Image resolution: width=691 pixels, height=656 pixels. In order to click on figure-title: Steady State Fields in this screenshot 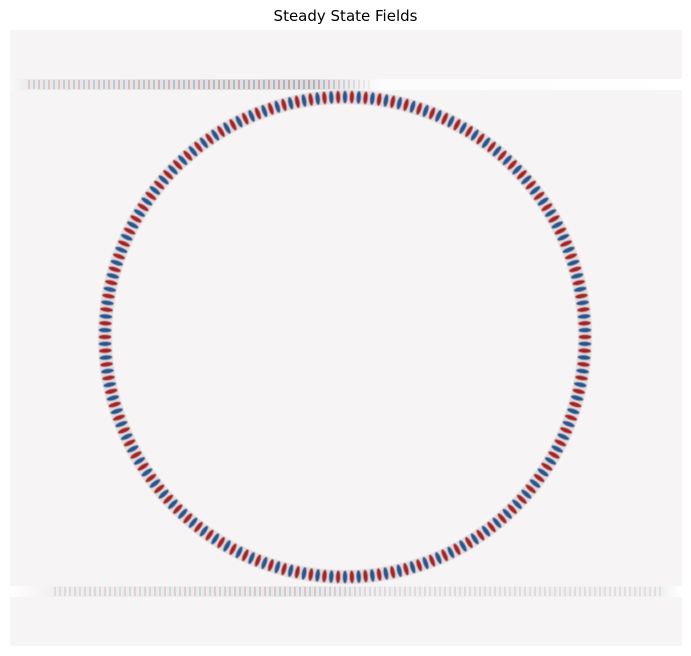, I will do `click(345, 16)`.